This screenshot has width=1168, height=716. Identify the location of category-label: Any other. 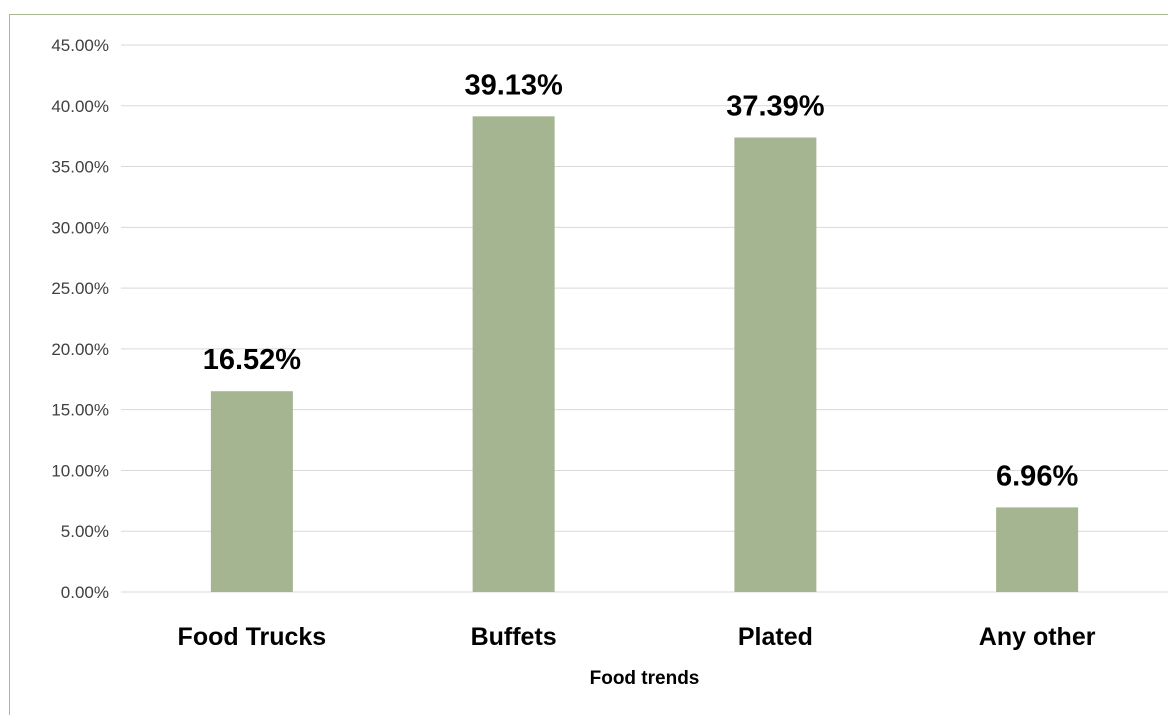
(1037, 637).